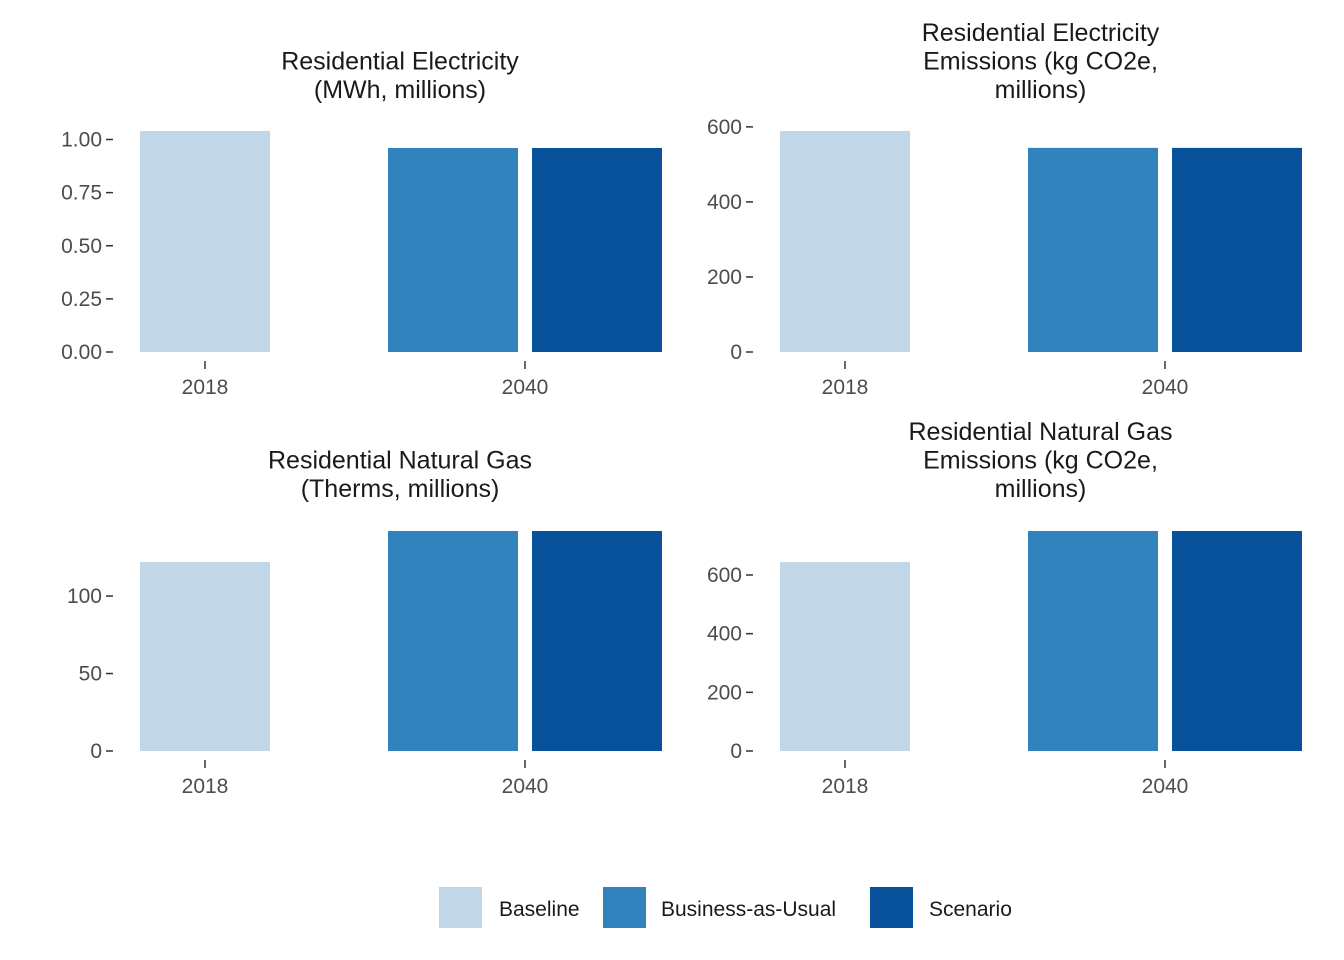  Describe the element at coordinates (81, 193) in the screenshot. I see `y-tick-label: 0.75` at that location.